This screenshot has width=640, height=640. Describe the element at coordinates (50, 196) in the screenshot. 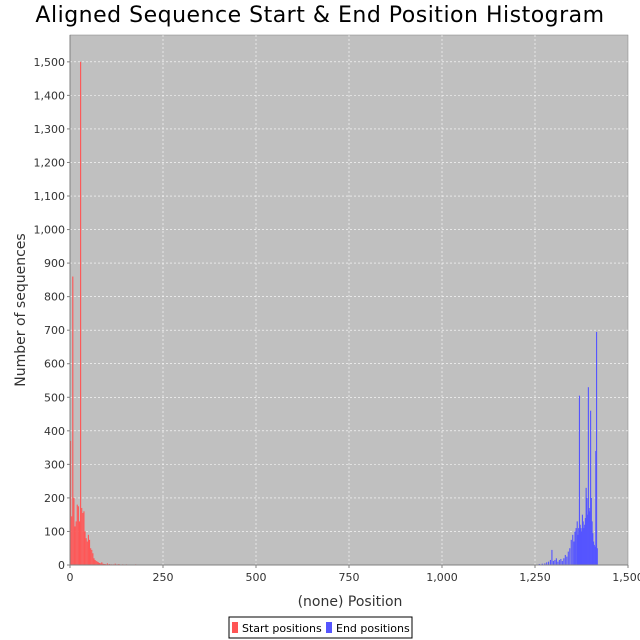

I see `y-tick-label: 1,100` at that location.